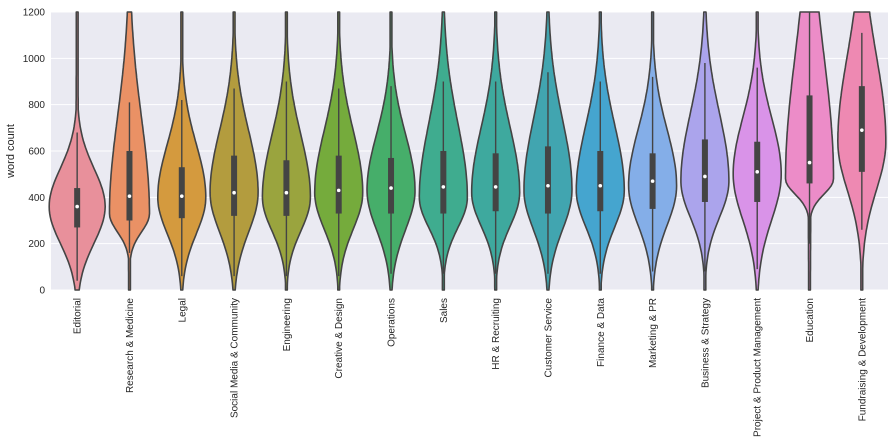 The image size is (895, 444). Describe the element at coordinates (549, 338) in the screenshot. I see `x-tick-label: Customer Service` at that location.